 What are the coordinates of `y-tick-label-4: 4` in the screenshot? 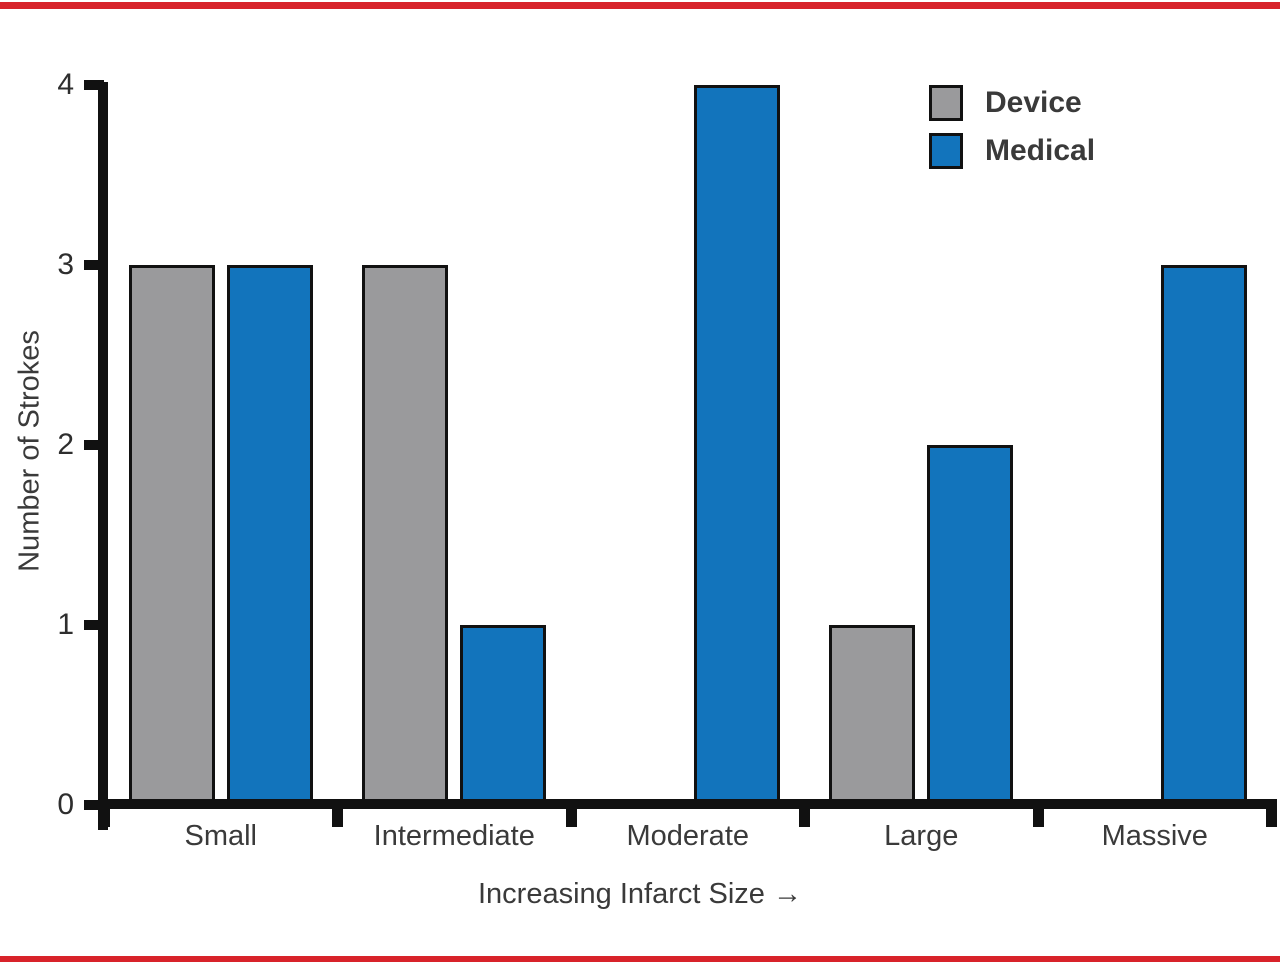 It's located at (65, 84).